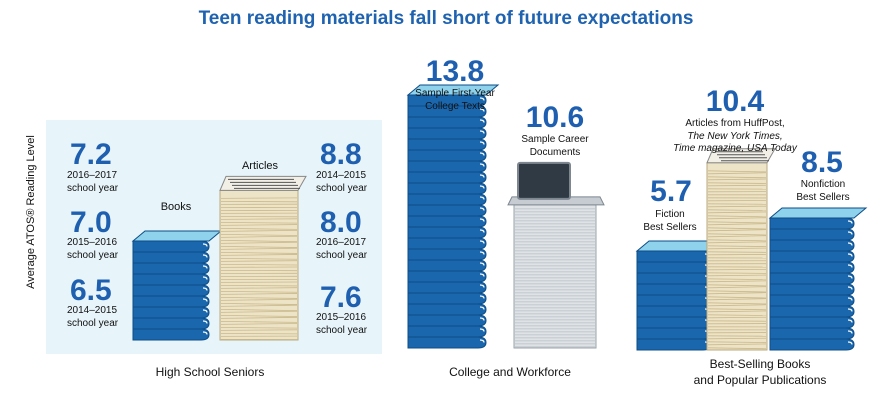 The width and height of the screenshot is (892, 400). I want to click on cw-career-value: 10.6, so click(555, 117).